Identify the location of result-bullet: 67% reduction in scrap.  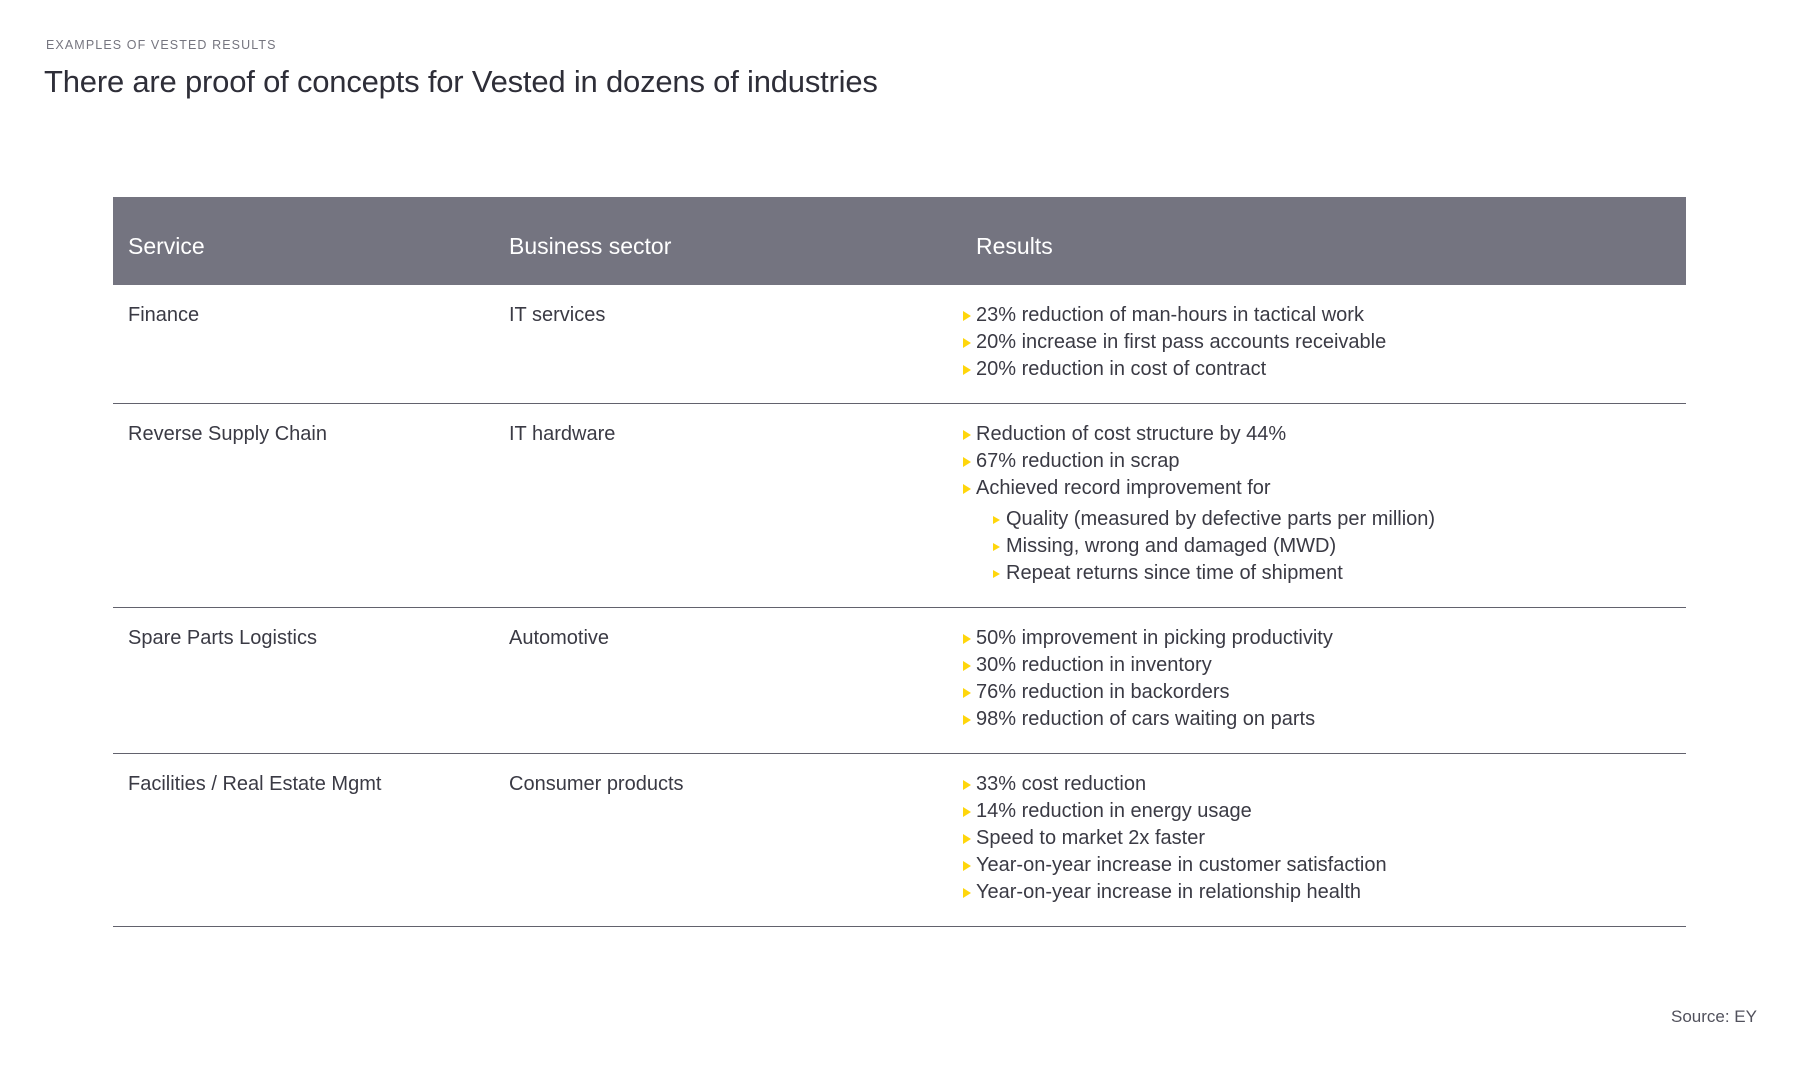
(1324, 461).